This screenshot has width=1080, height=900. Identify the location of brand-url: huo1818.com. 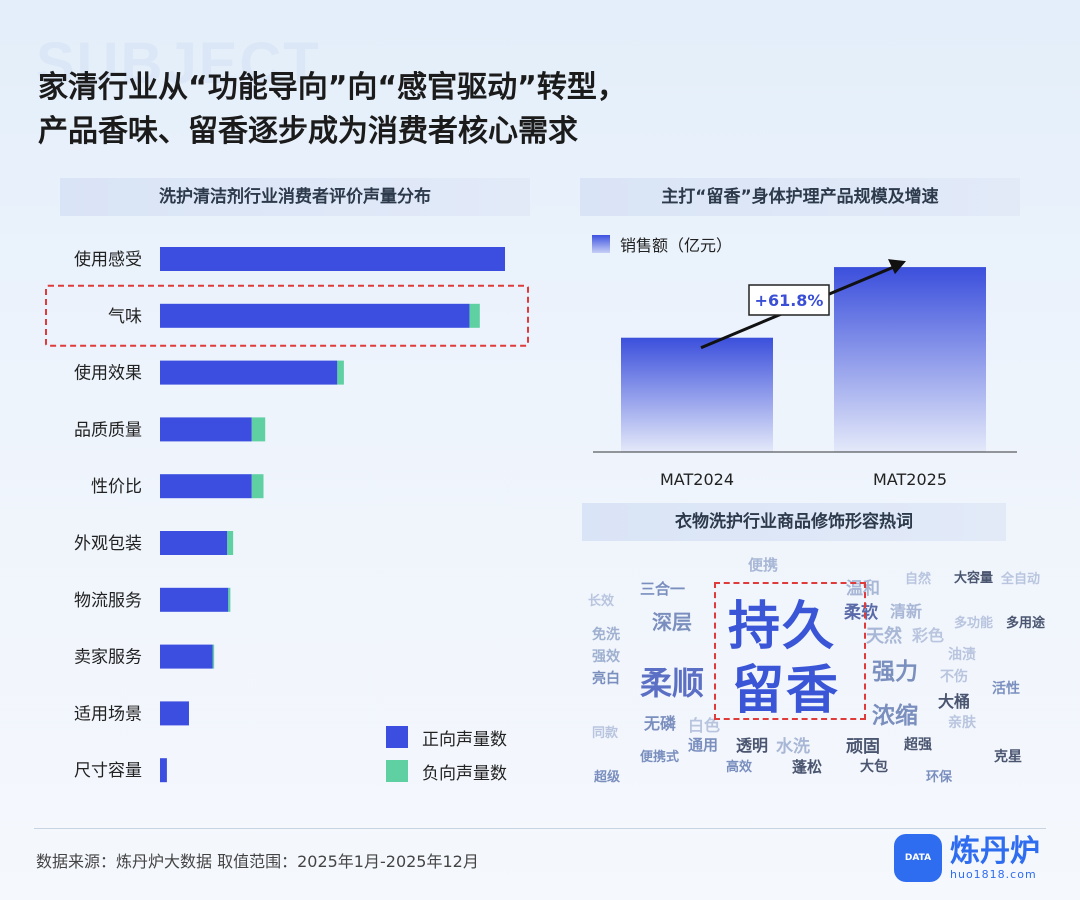
(993, 874).